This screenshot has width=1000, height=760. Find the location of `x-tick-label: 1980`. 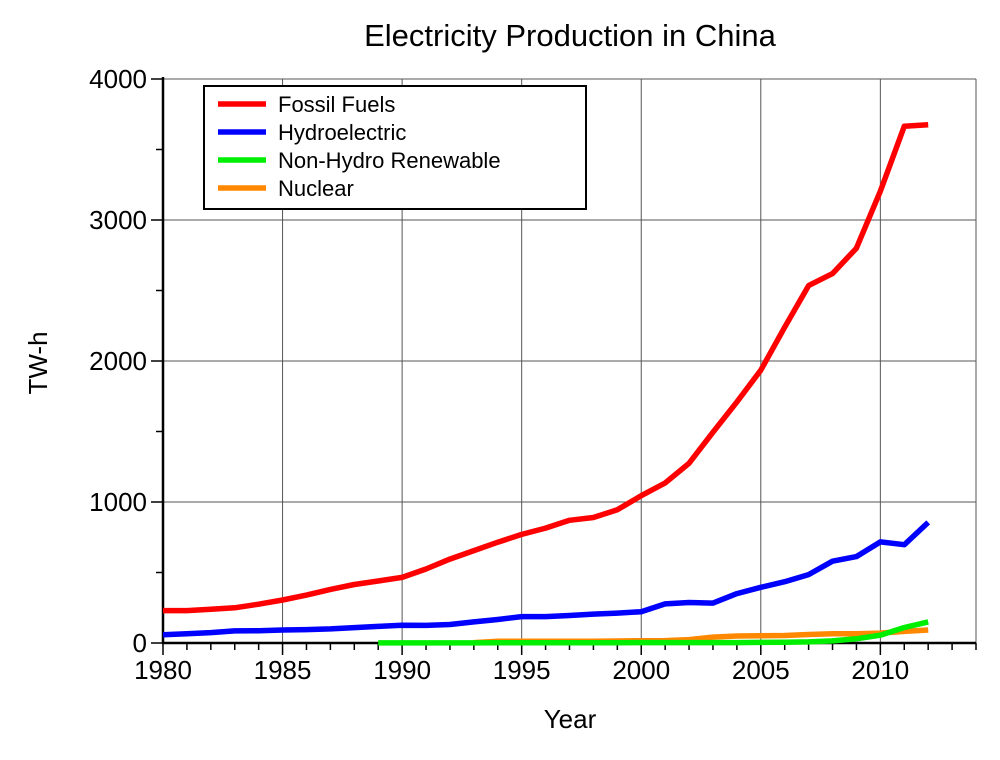

x-tick-label: 1980 is located at coordinates (163, 670).